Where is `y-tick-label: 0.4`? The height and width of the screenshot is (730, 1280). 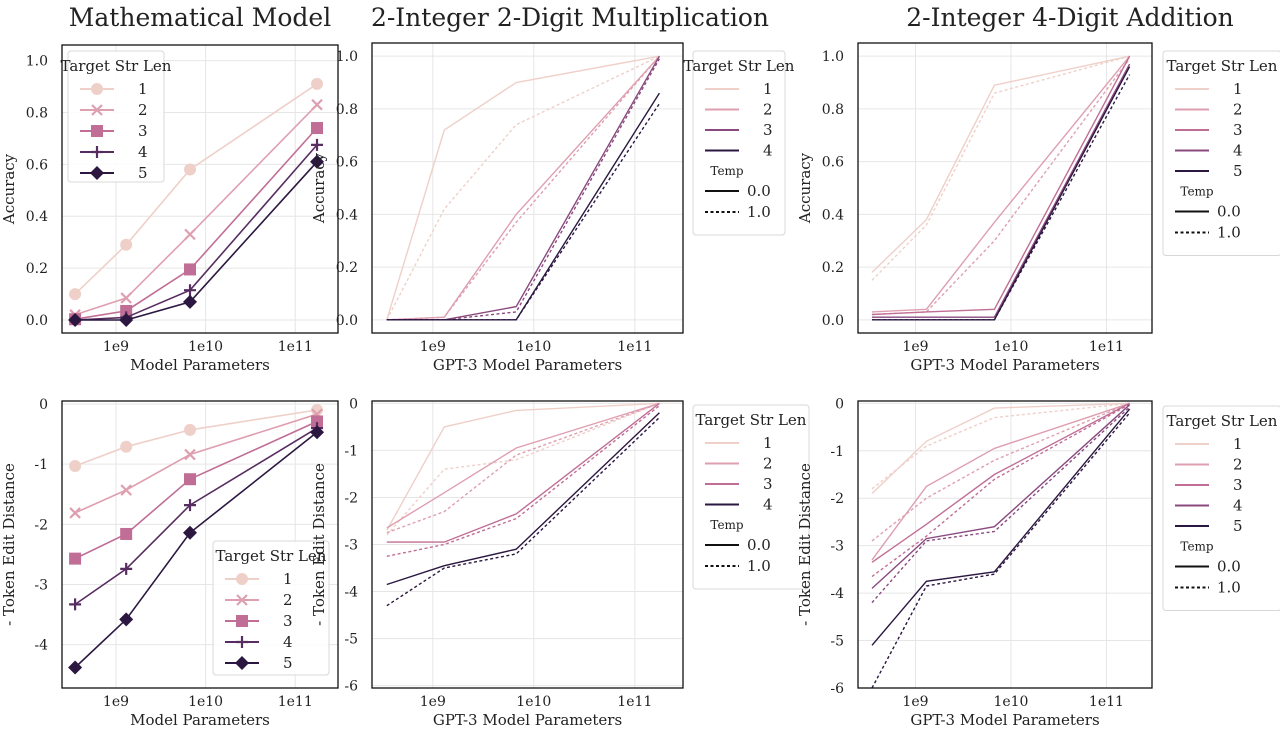
y-tick-label: 0.4 is located at coordinates (833, 215).